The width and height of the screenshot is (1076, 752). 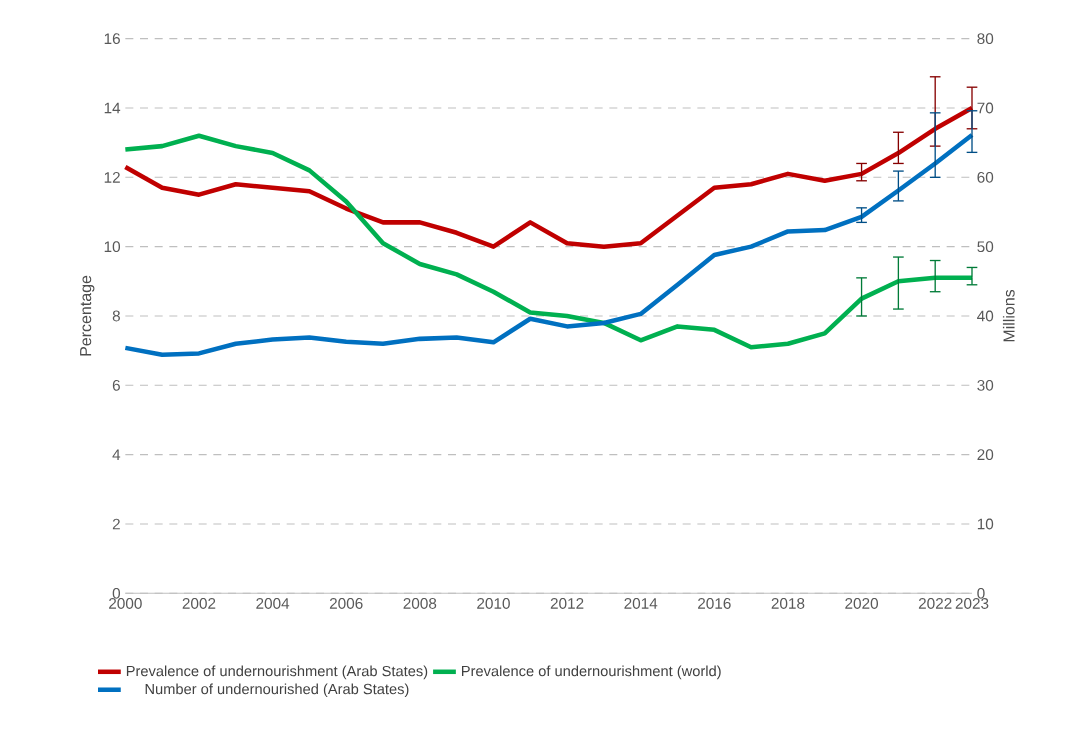 What do you see at coordinates (277, 690) in the screenshot?
I see `legend-label: Number of undernourished (Arab States)` at bounding box center [277, 690].